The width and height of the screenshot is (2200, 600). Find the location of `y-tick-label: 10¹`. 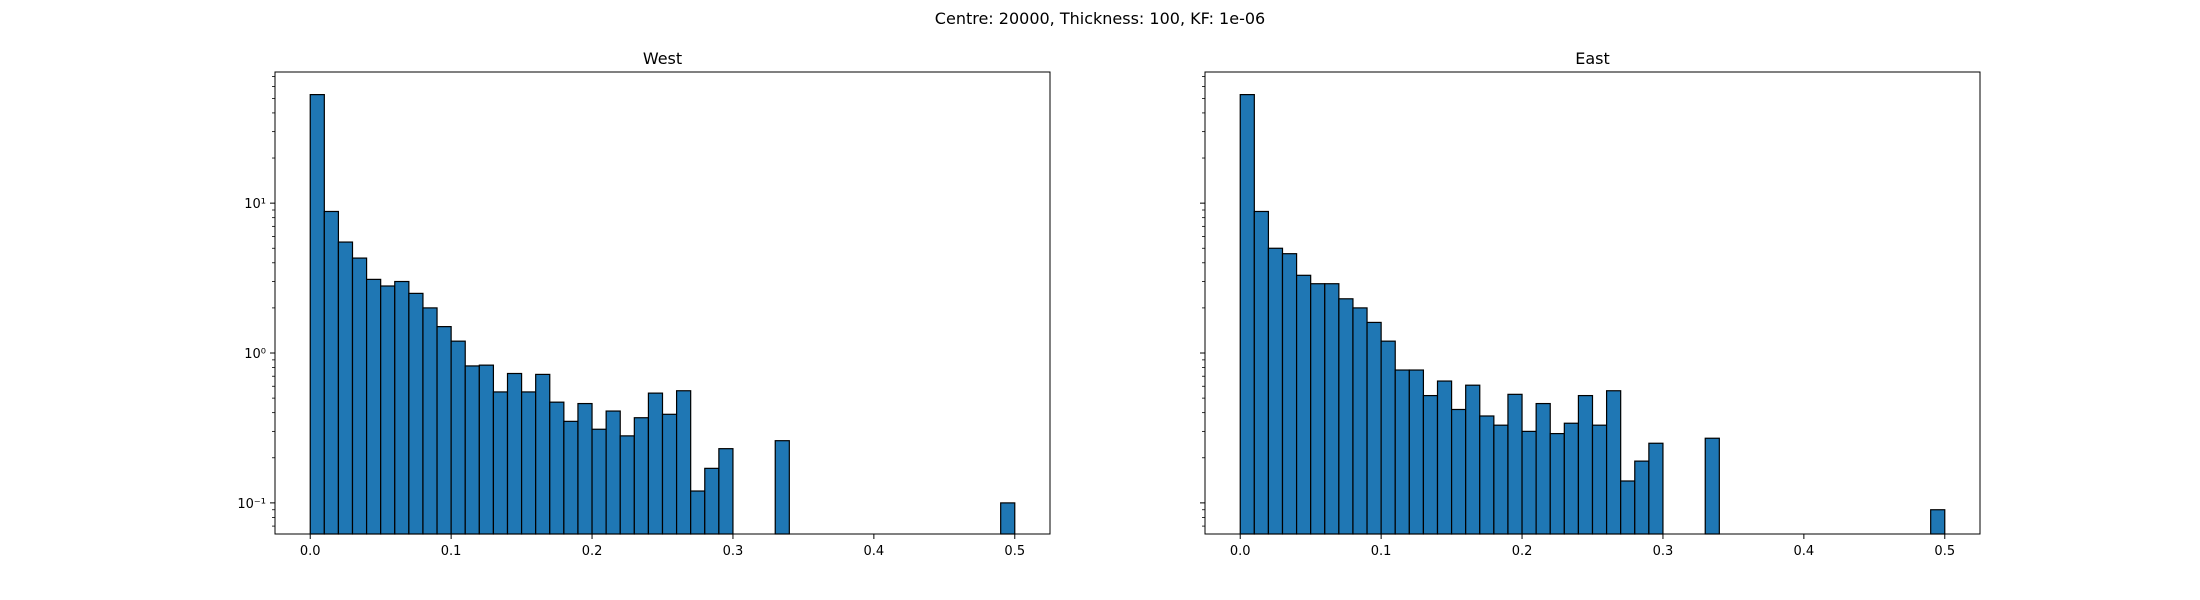

y-tick-label: 10¹ is located at coordinates (255, 204).